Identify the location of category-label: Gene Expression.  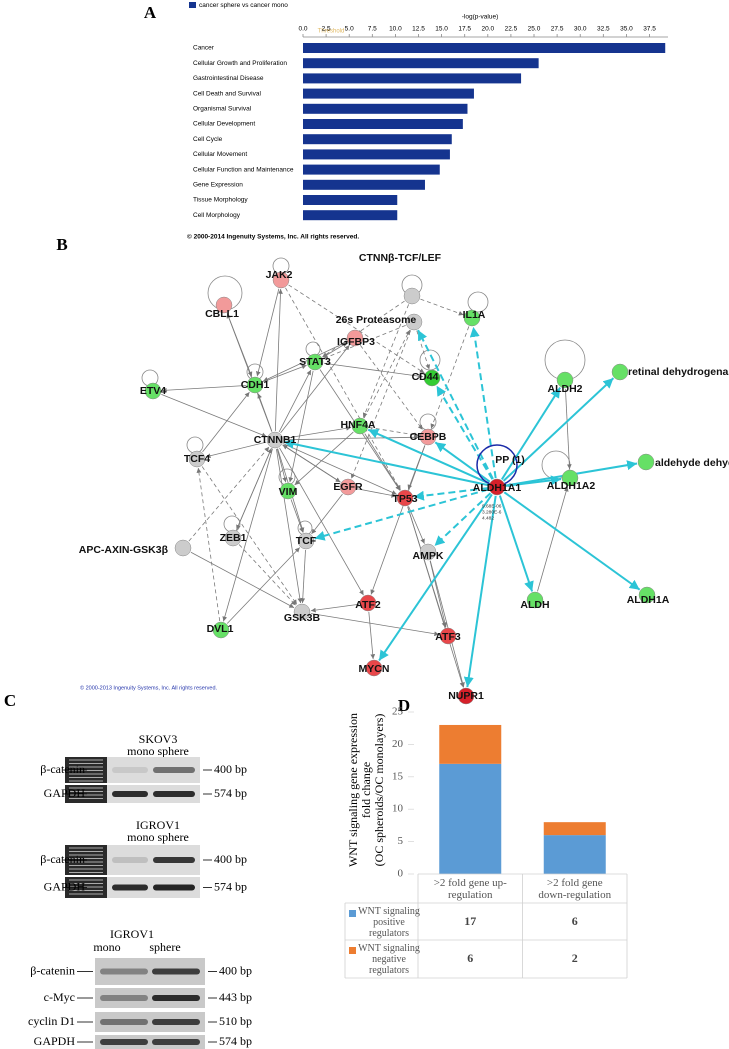
(218, 185).